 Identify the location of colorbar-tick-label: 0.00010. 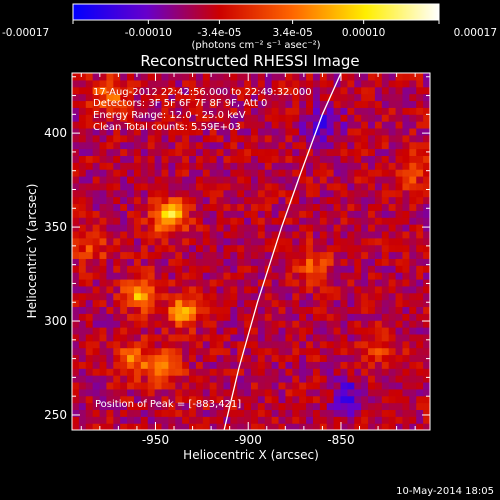
(363, 33).